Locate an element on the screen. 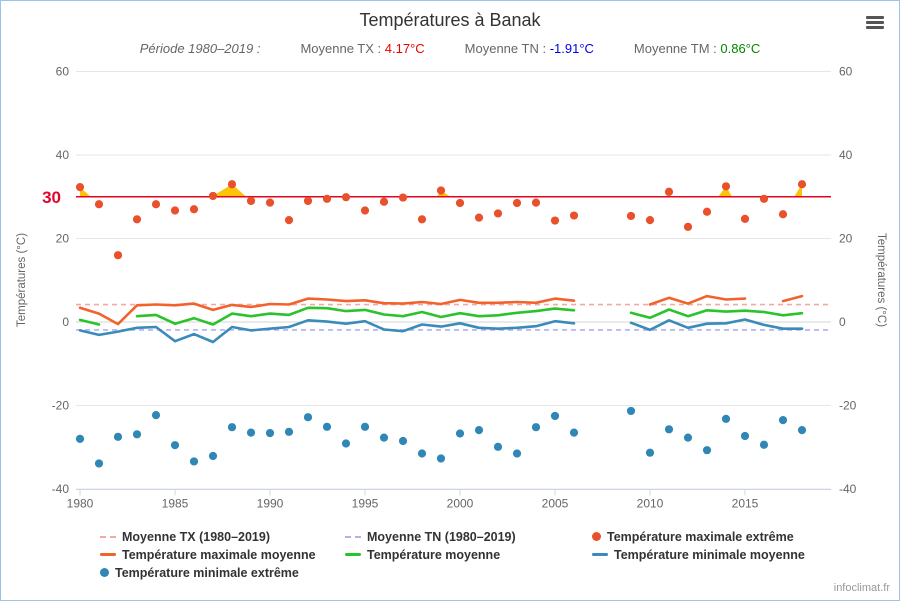  legend-item-temp-max-extreme: Température maximale extrême is located at coordinates (738, 536).